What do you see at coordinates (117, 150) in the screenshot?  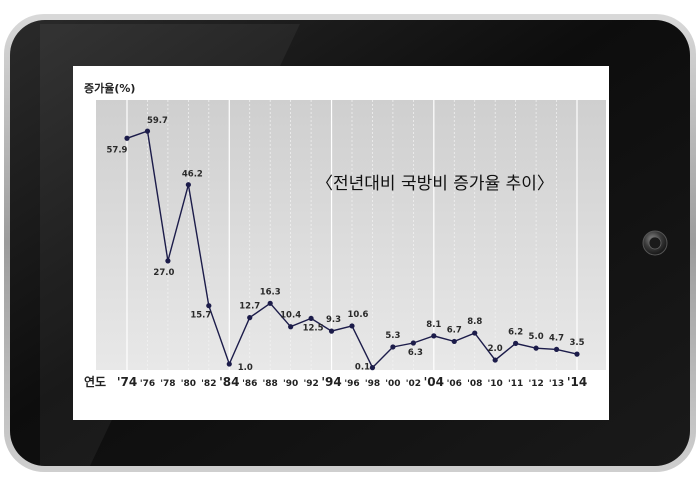 I see `data-label-0: 57.9` at bounding box center [117, 150].